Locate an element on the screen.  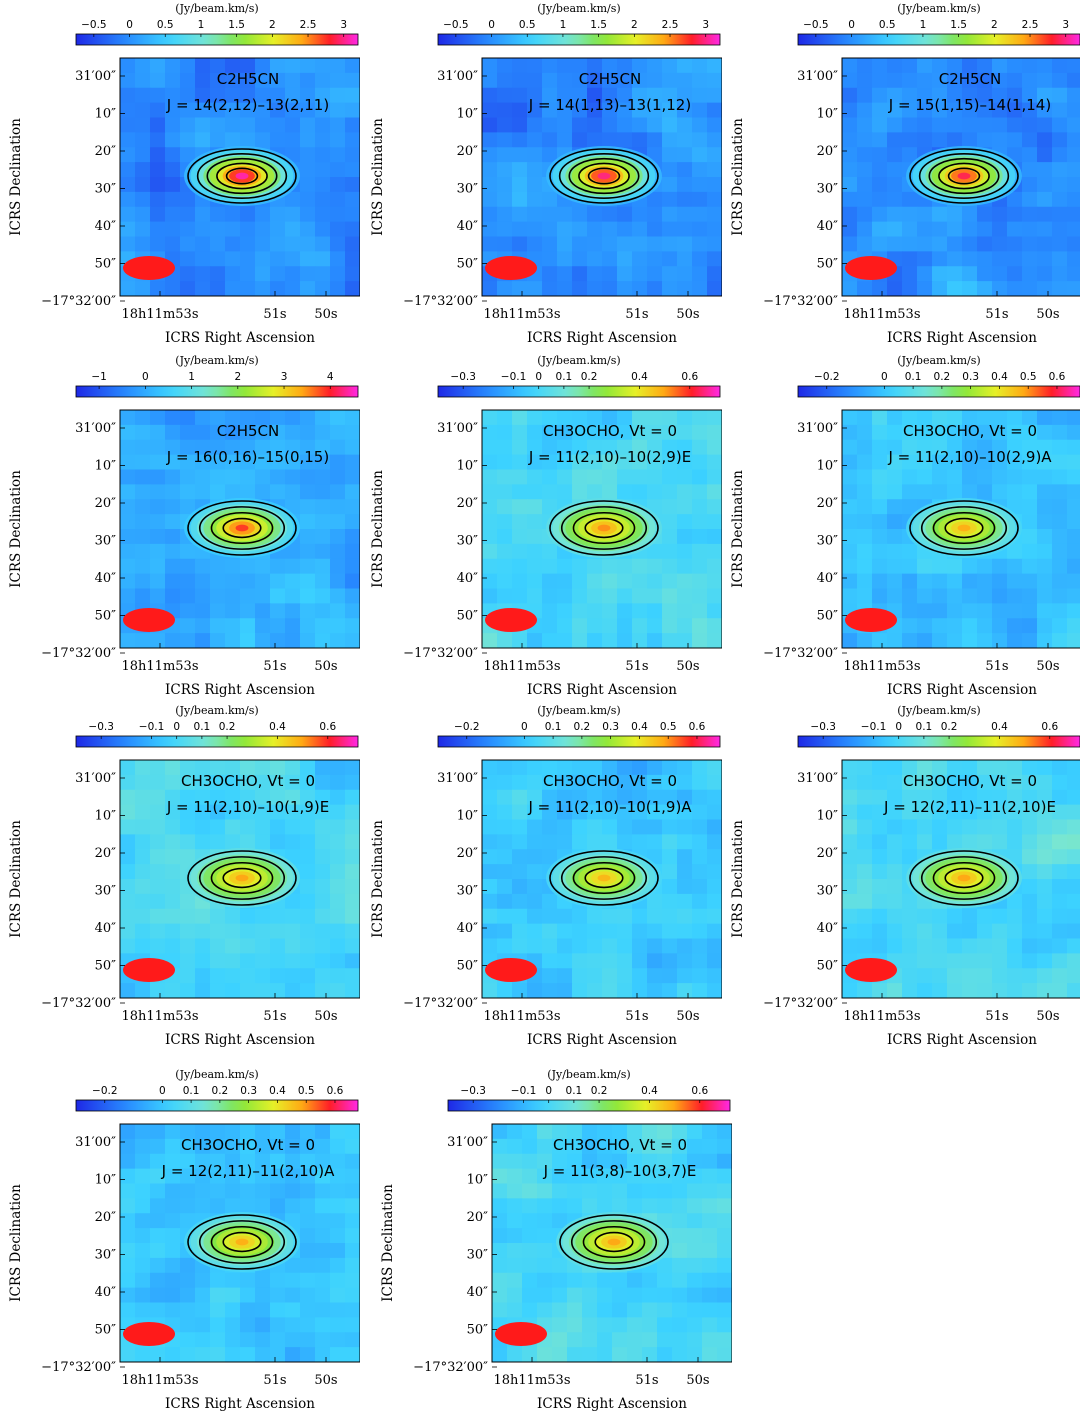
y-tick-label: 50″ is located at coordinates (828, 616).